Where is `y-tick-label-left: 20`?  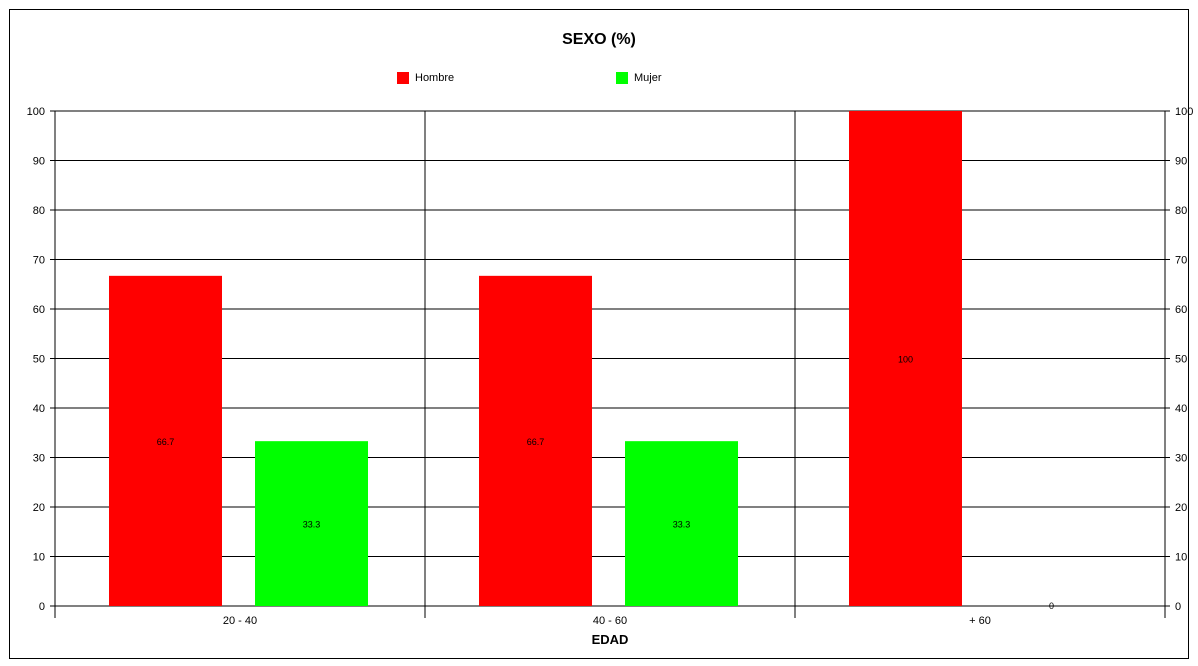
y-tick-label-left: 20 is located at coordinates (39, 508).